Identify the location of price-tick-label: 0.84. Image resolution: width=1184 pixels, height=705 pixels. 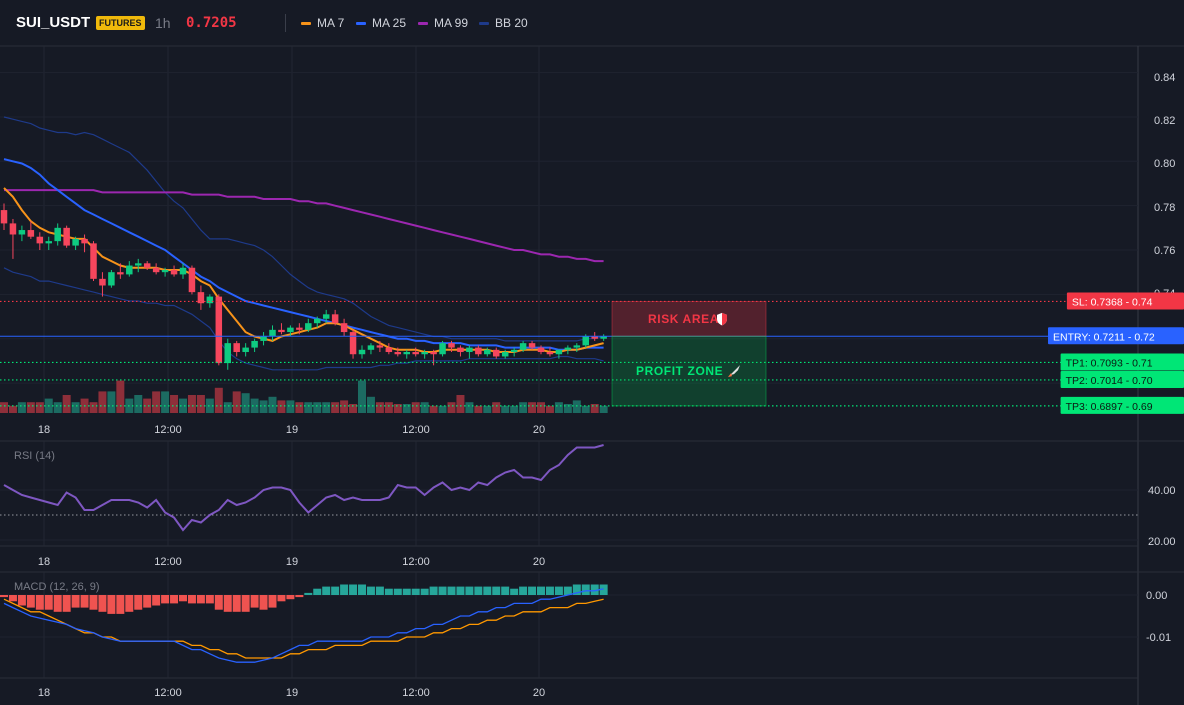
(1164, 78).